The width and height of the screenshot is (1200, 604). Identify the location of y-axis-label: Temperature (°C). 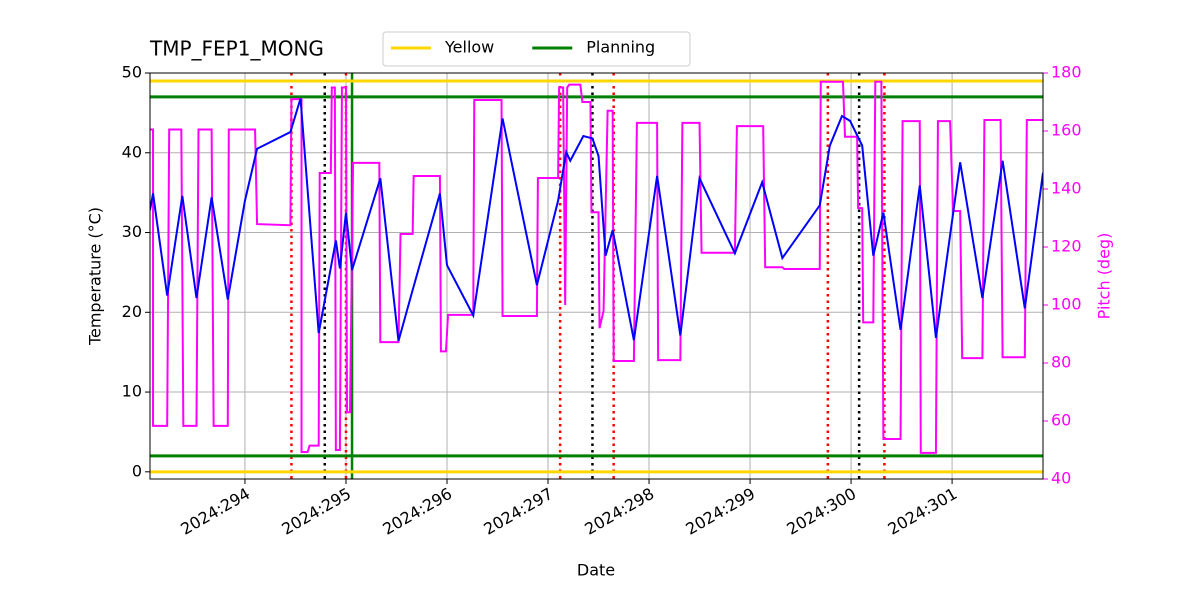
(95, 276).